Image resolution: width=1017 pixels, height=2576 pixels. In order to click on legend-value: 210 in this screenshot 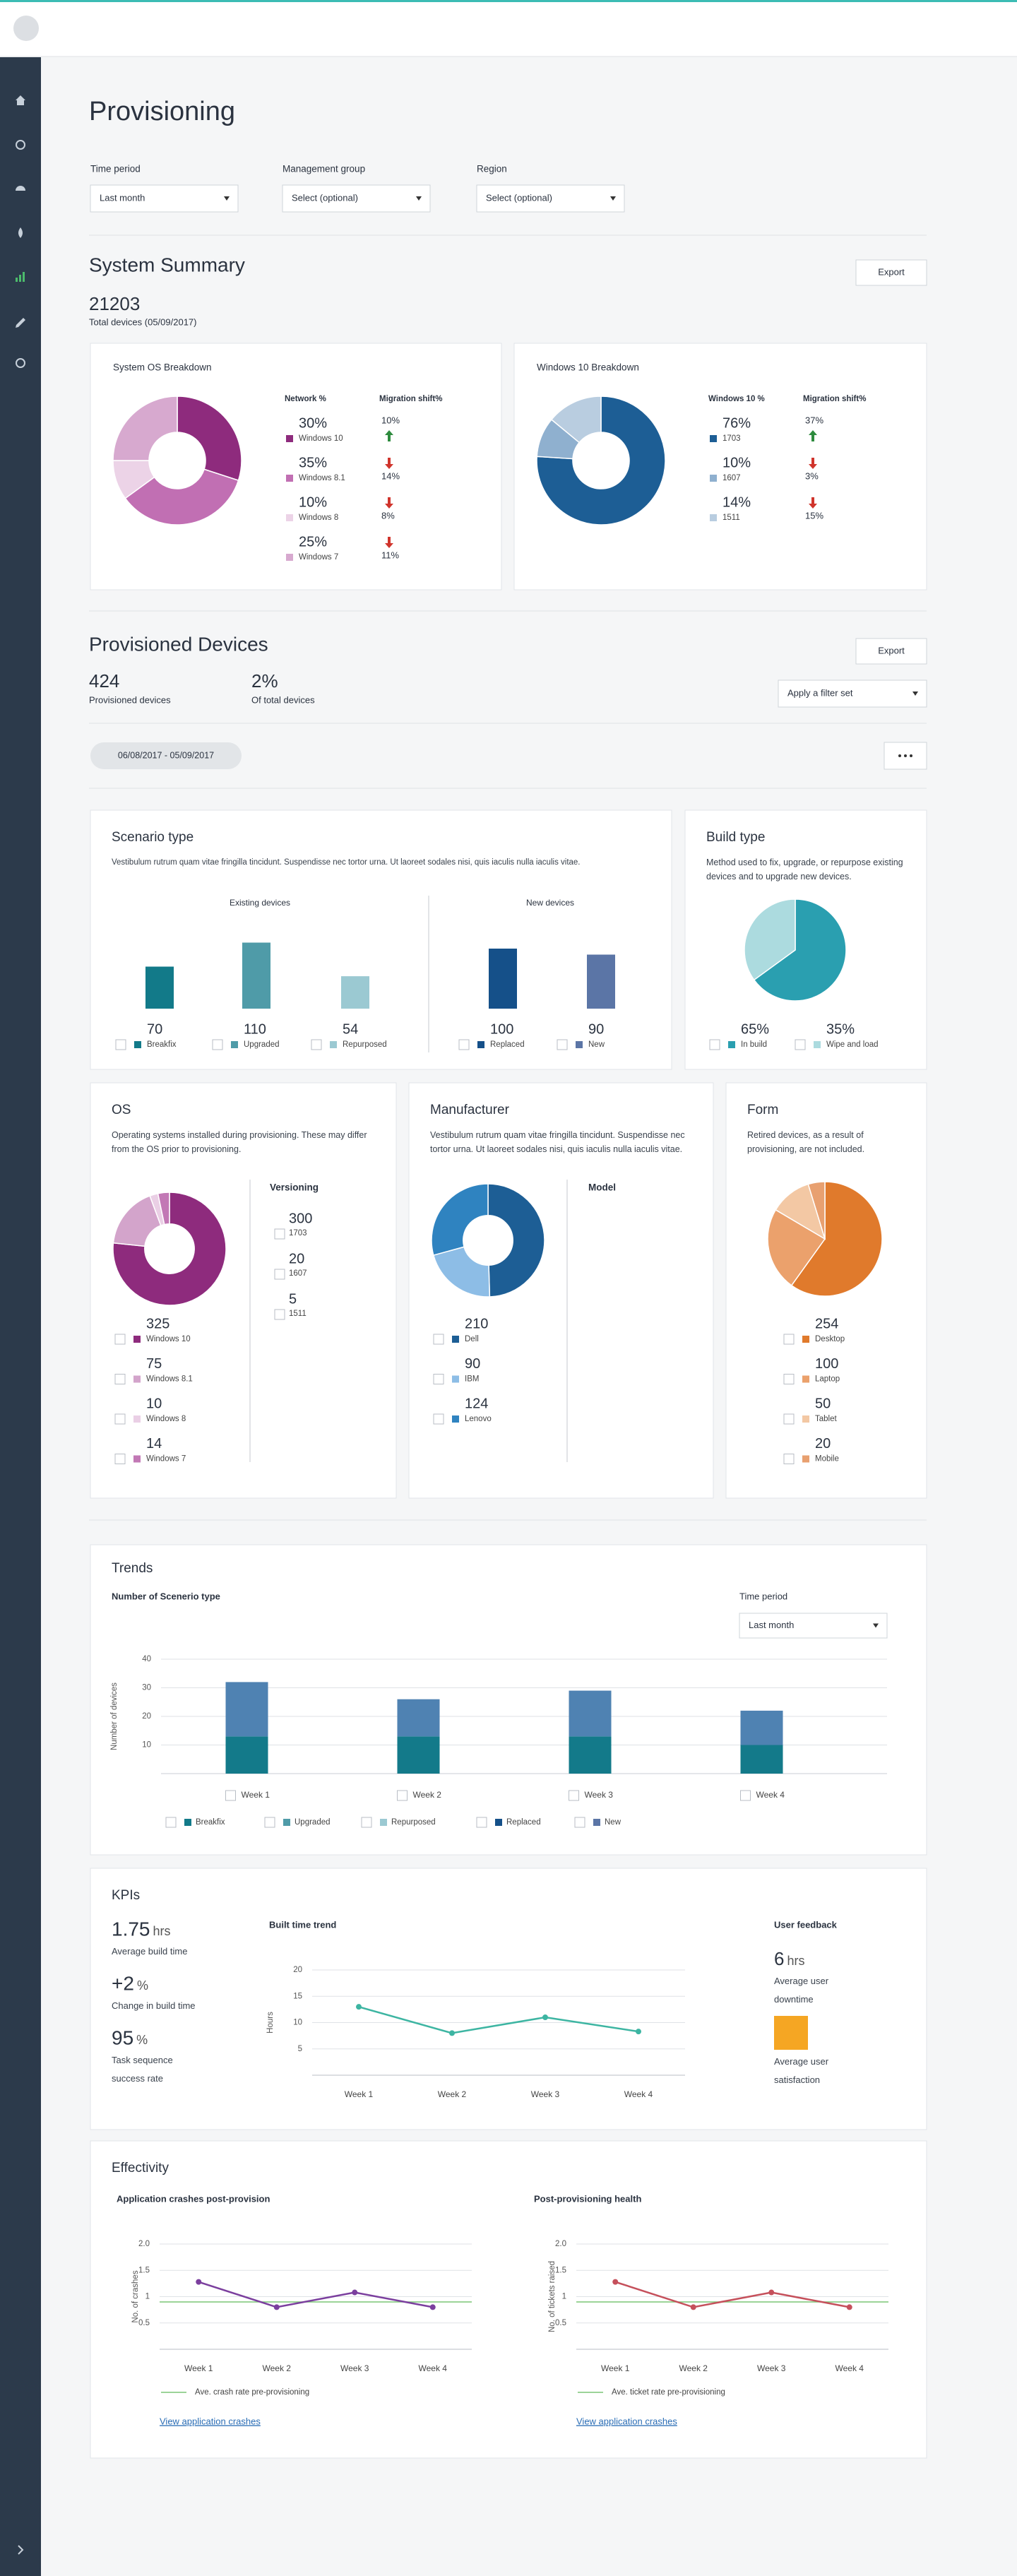, I will do `click(477, 1323)`.